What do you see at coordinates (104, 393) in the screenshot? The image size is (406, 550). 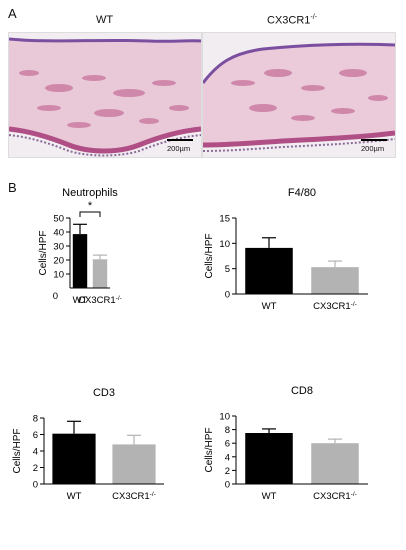 I see `chart-title: CD3` at bounding box center [104, 393].